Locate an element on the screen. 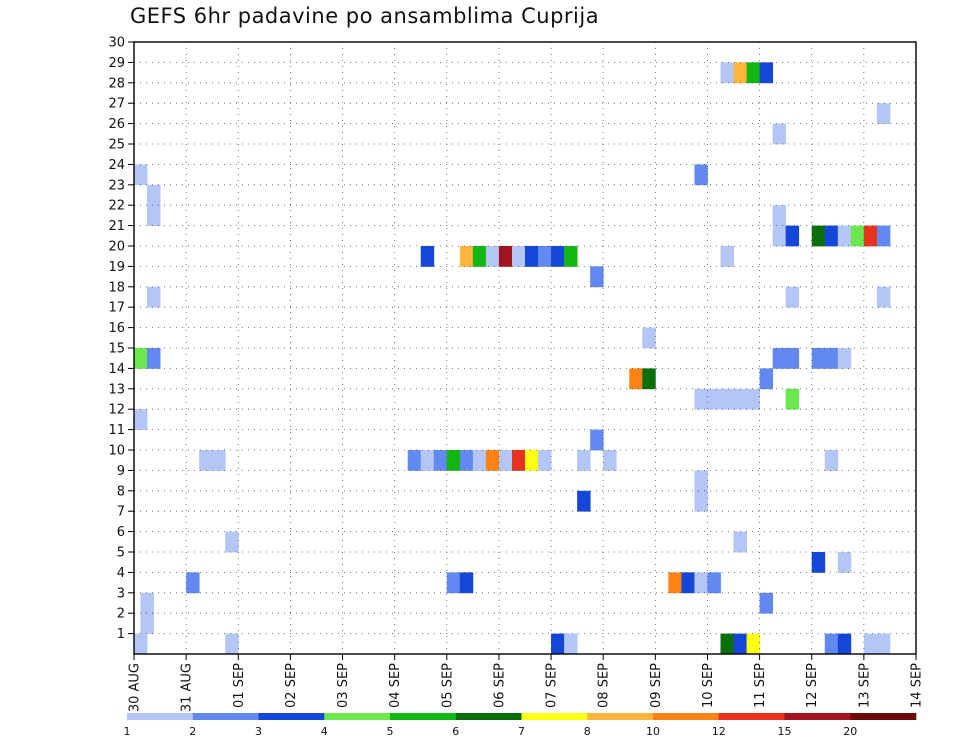  x-tick-label: 02 SEP is located at coordinates (291, 685).